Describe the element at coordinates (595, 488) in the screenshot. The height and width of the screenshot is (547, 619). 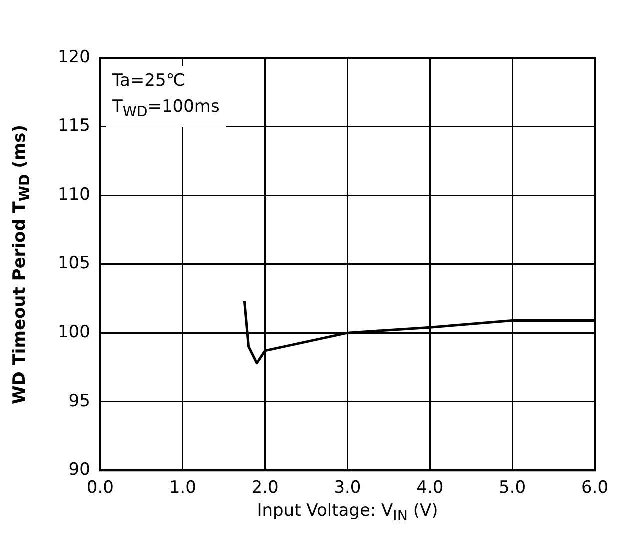
I see `x-tick-label: 6.0` at that location.